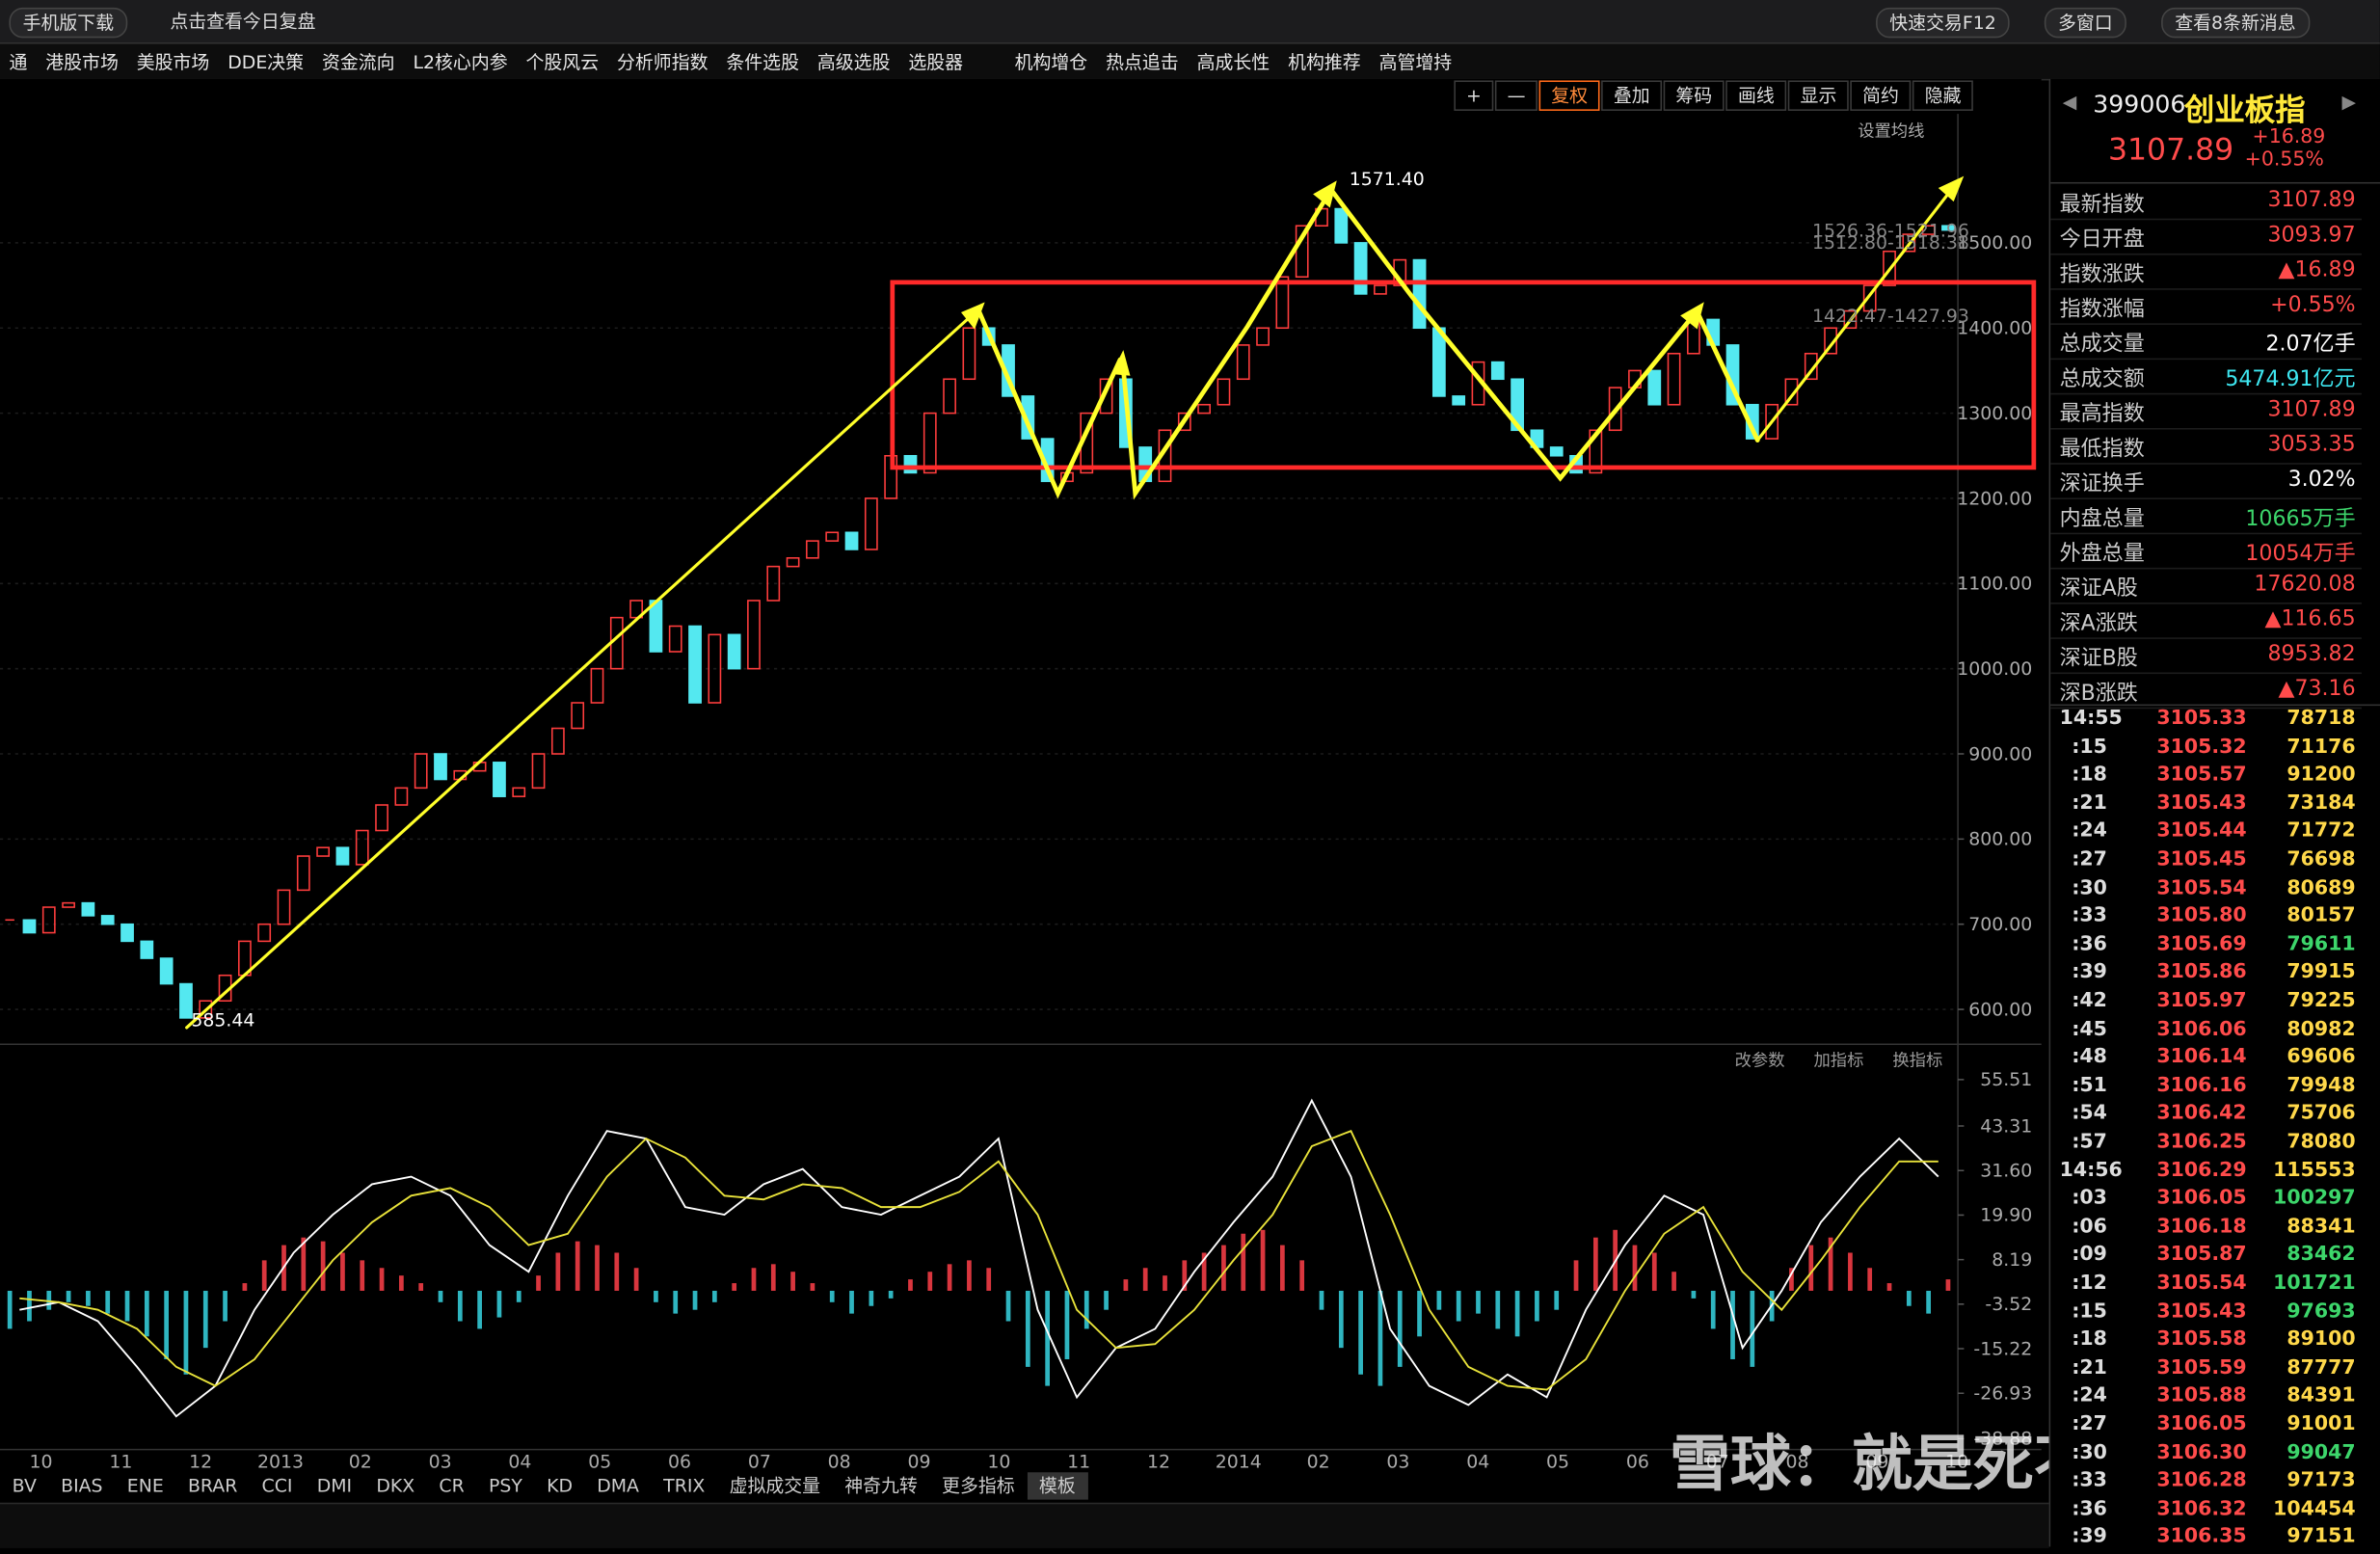 This screenshot has height=1554, width=2380. Describe the element at coordinates (2089, 831) in the screenshot. I see `tick-time: :24` at that location.